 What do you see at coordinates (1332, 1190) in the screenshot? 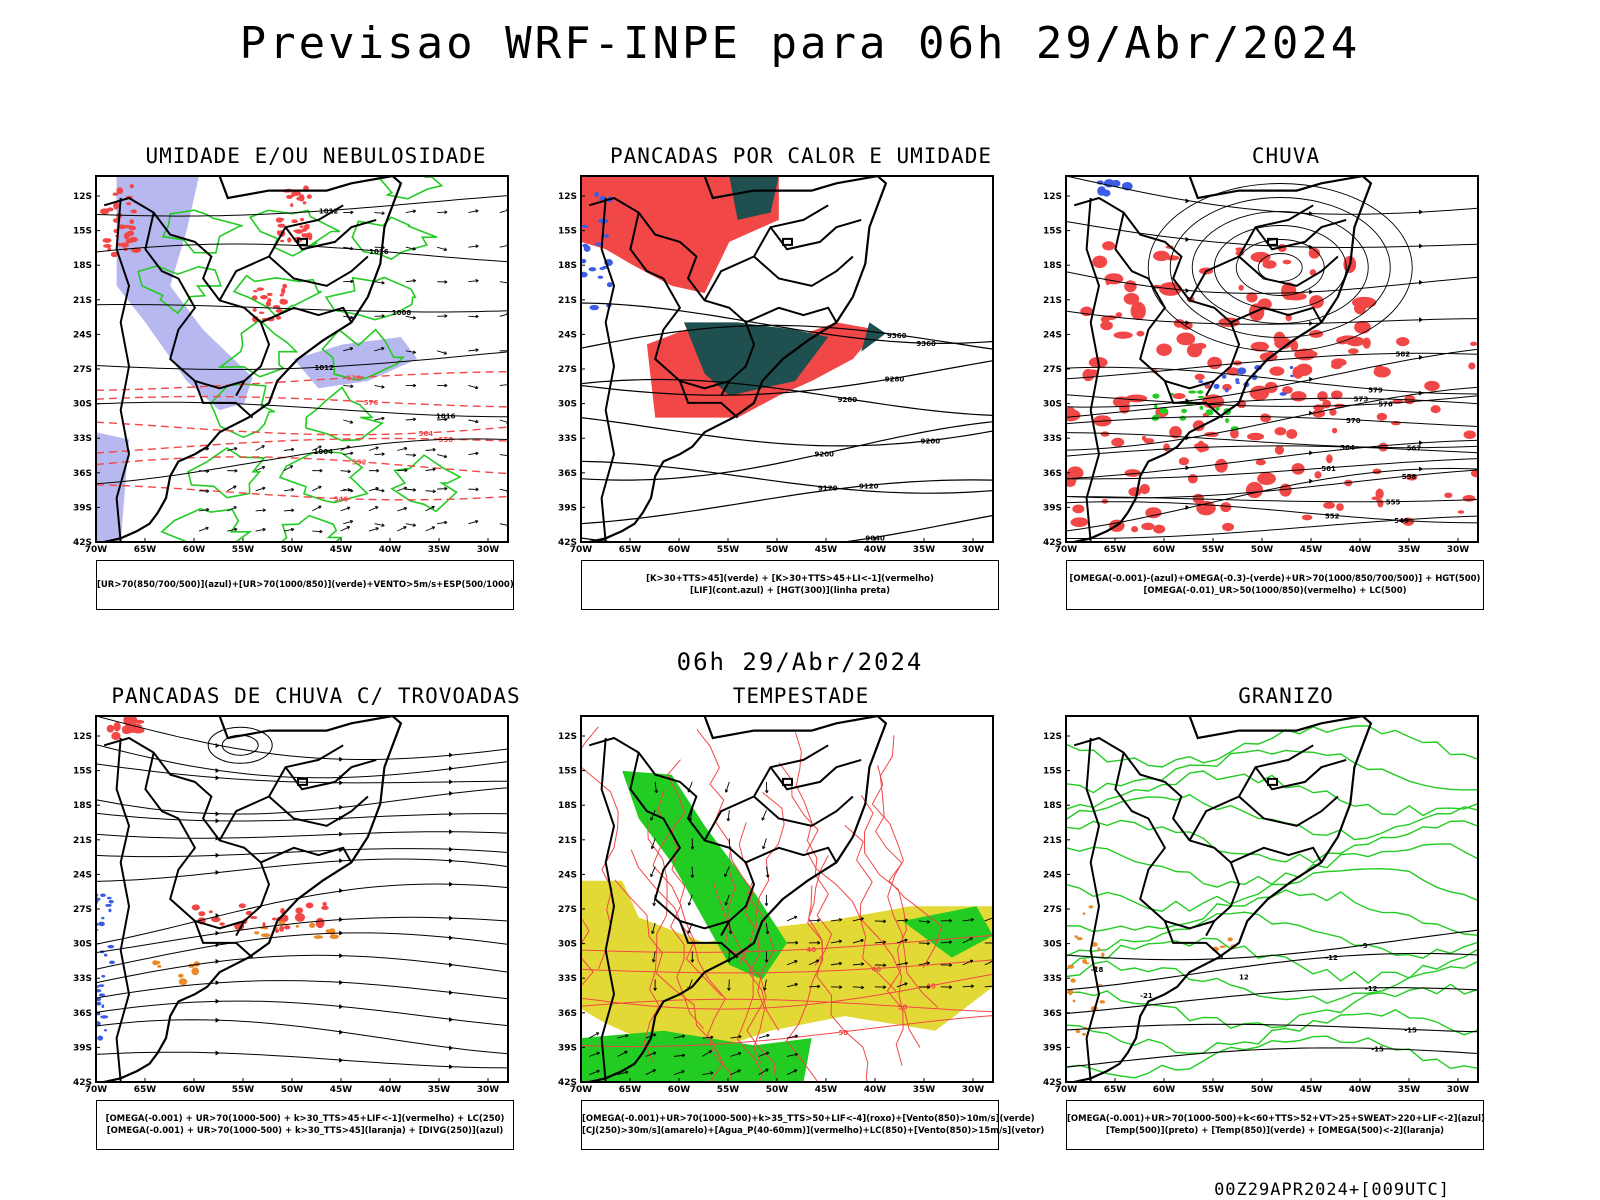
I see `run-timestamp: 00Z29APR2024+[009UTC]` at bounding box center [1332, 1190].